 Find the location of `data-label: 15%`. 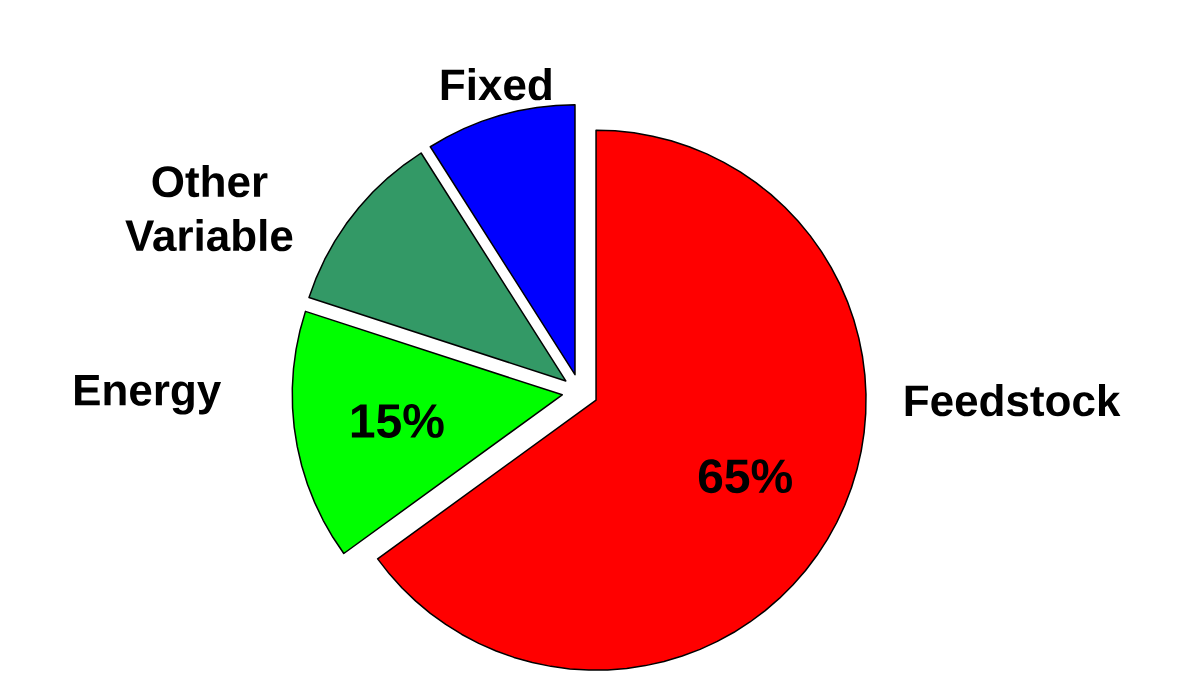

data-label: 15% is located at coordinates (397, 421).